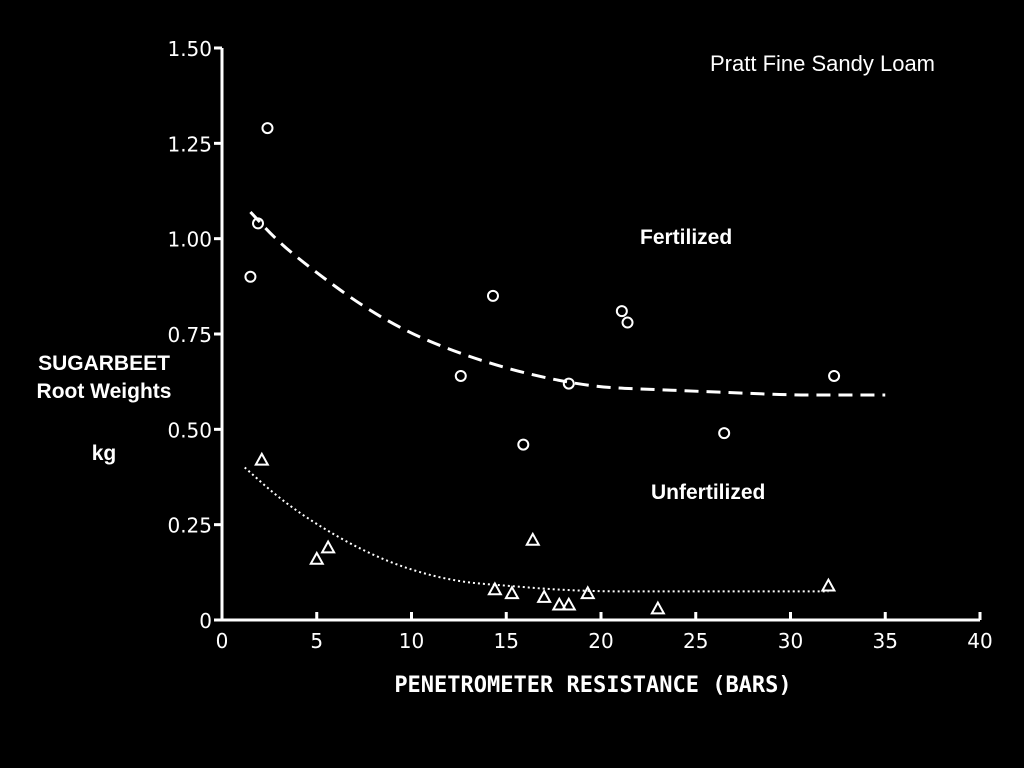  Describe the element at coordinates (189, 335) in the screenshot. I see `y-tick-label: 0.75` at that location.